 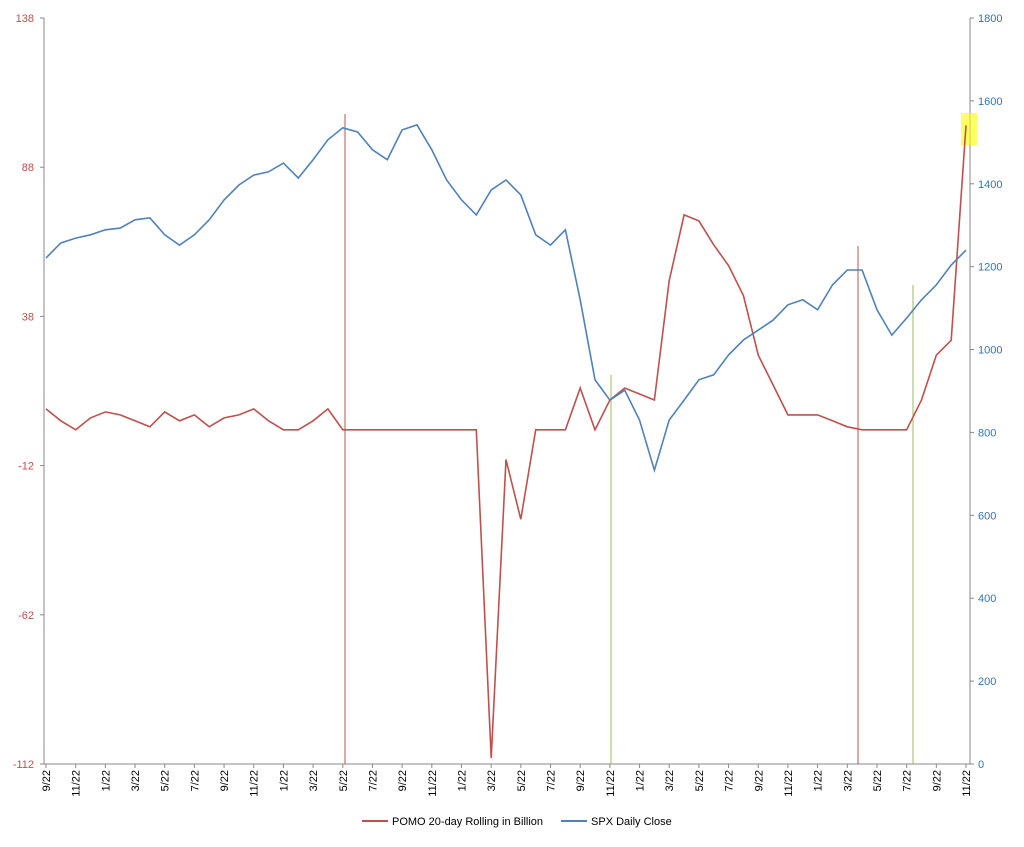 I want to click on y-tick-label: 138, so click(x=25, y=19).